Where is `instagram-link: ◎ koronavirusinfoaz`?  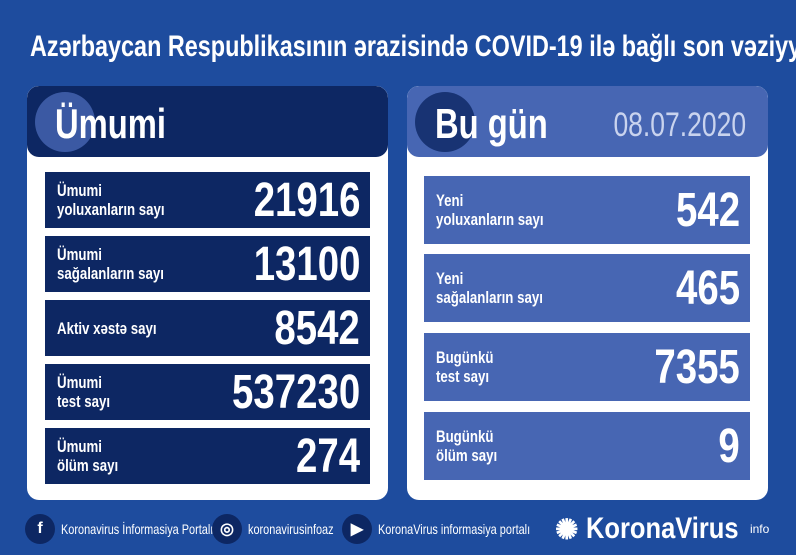 instagram-link: ◎ koronavirusinfoaz is located at coordinates (285, 529).